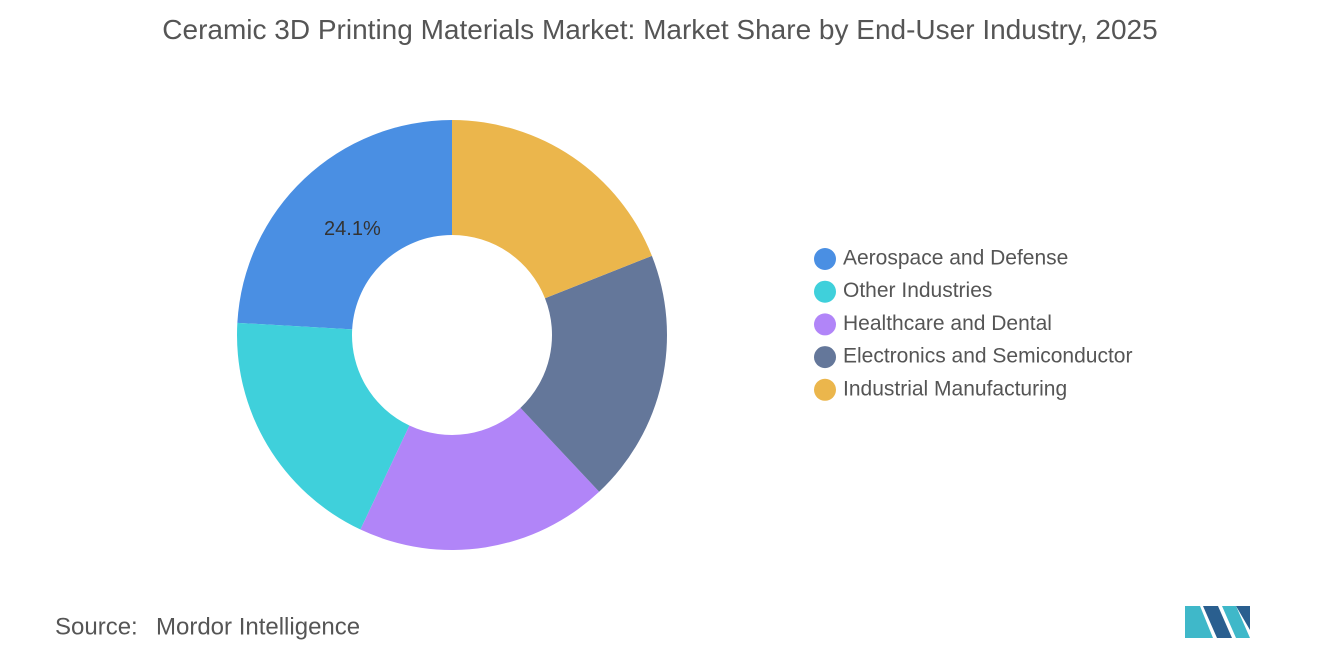 Image resolution: width=1320 pixels, height=665 pixels. Describe the element at coordinates (1217, 622) in the screenshot. I see `logo` at that location.